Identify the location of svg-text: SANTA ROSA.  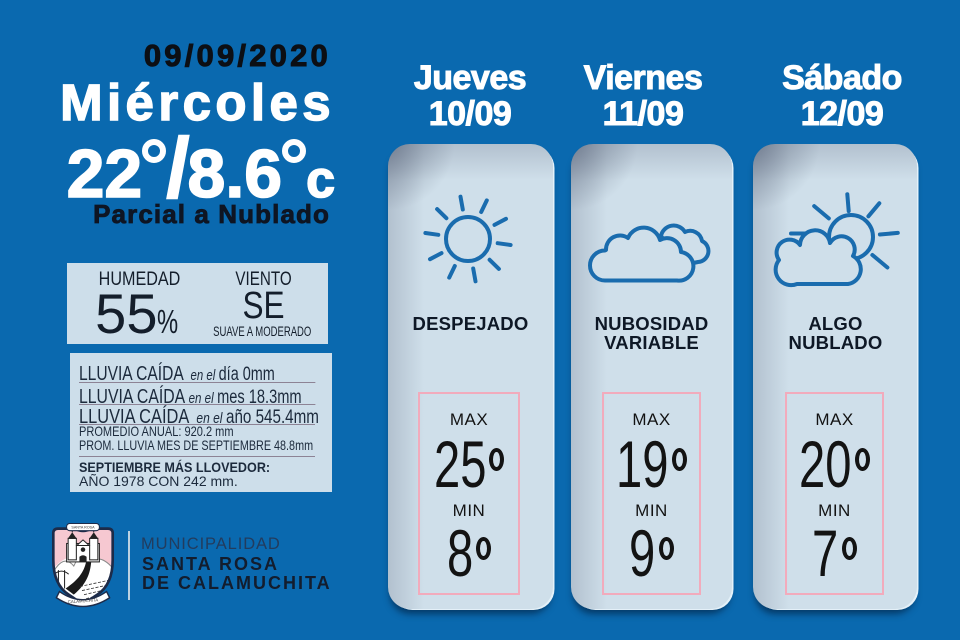
(83, 528).